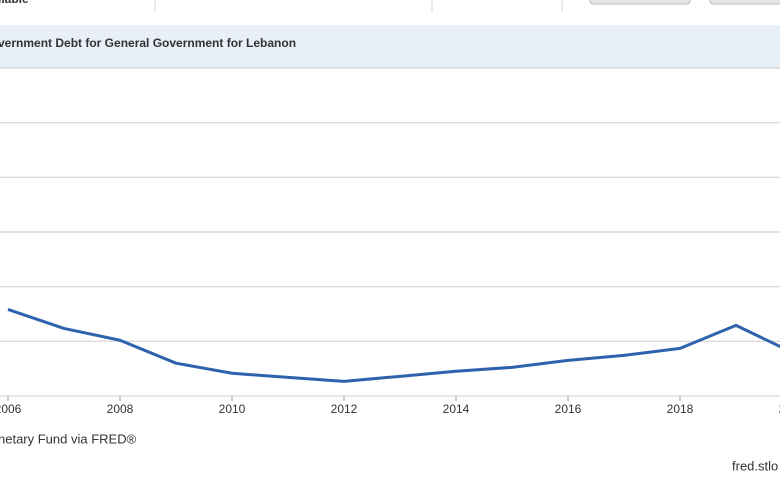 The height and width of the screenshot is (500, 780). Describe the element at coordinates (390, 46) in the screenshot. I see `title-band` at that location.